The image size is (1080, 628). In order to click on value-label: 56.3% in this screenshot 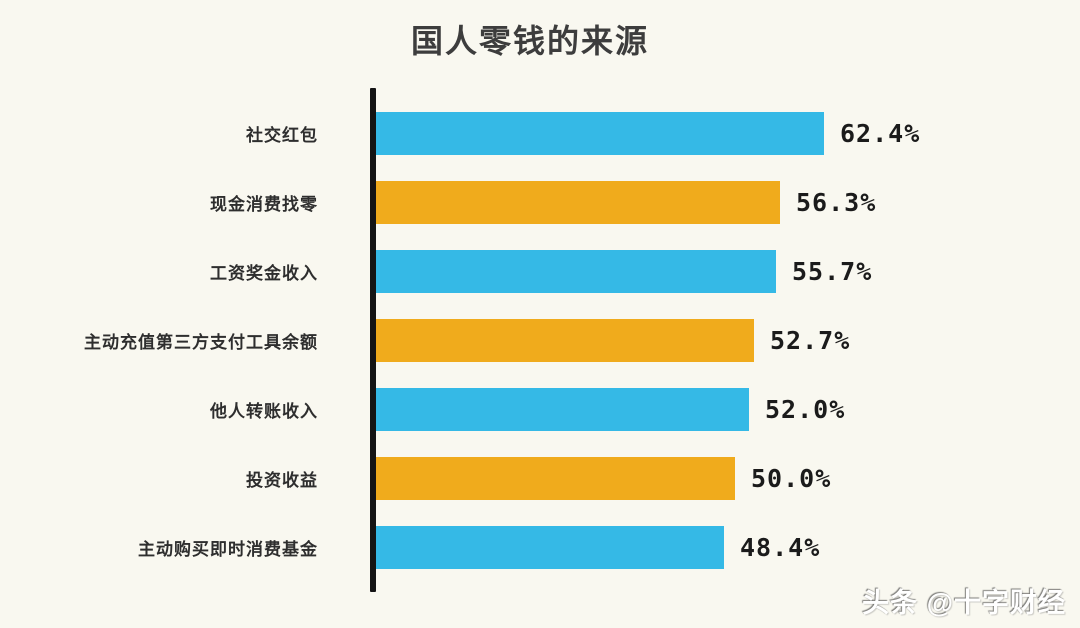, I will do `click(836, 202)`.